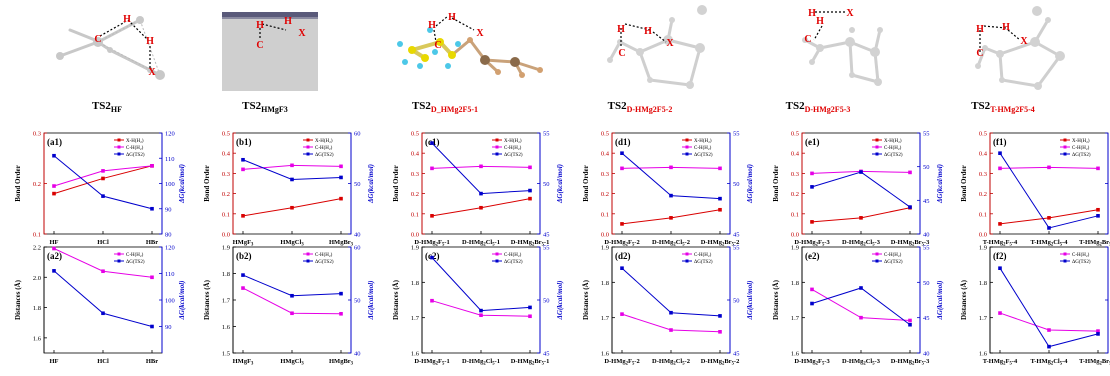 The width and height of the screenshot is (1110, 376). What do you see at coordinates (820, 242) in the screenshot?
I see `formula-part: F` at bounding box center [820, 242].